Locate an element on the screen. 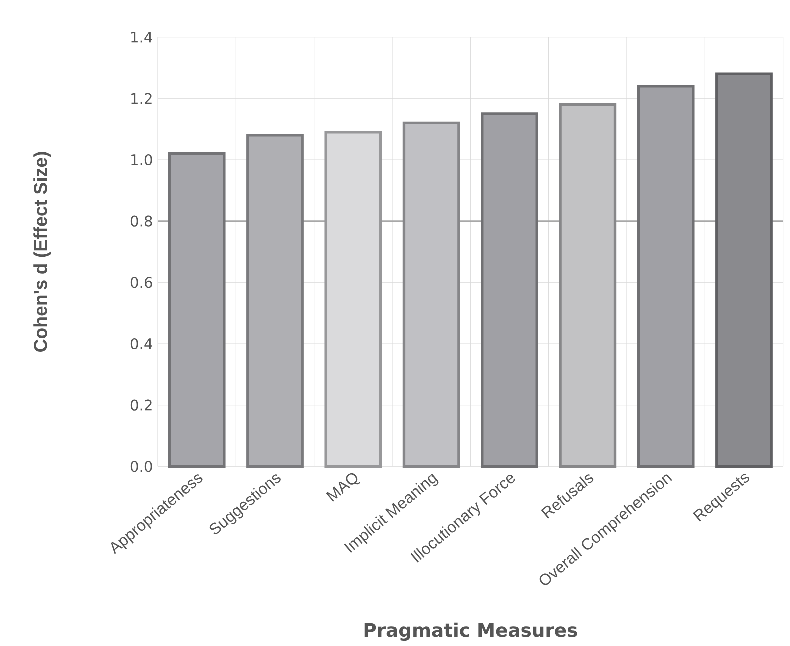  y-tick-label: 0.6 is located at coordinates (141, 282).